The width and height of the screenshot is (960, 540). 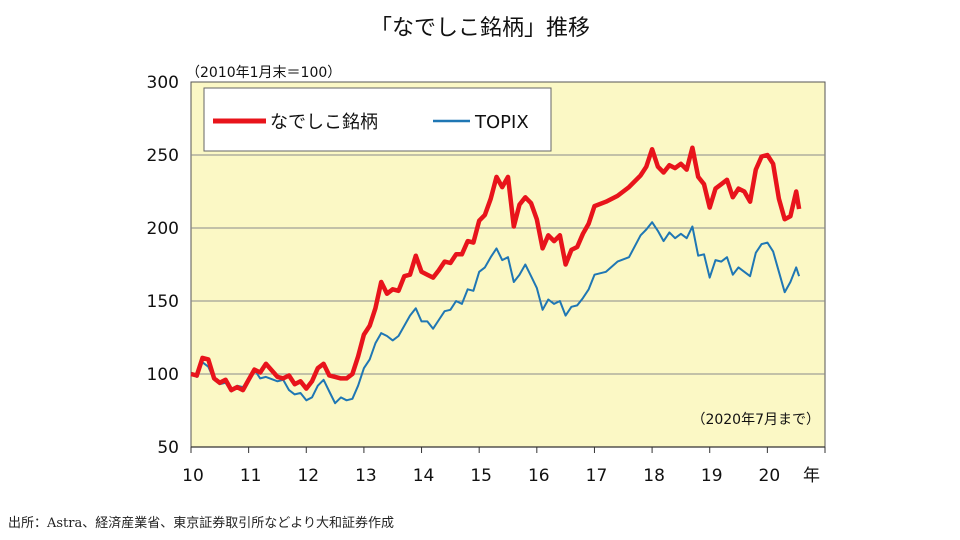 I want to click on y-tick-label: 300, so click(x=163, y=83).